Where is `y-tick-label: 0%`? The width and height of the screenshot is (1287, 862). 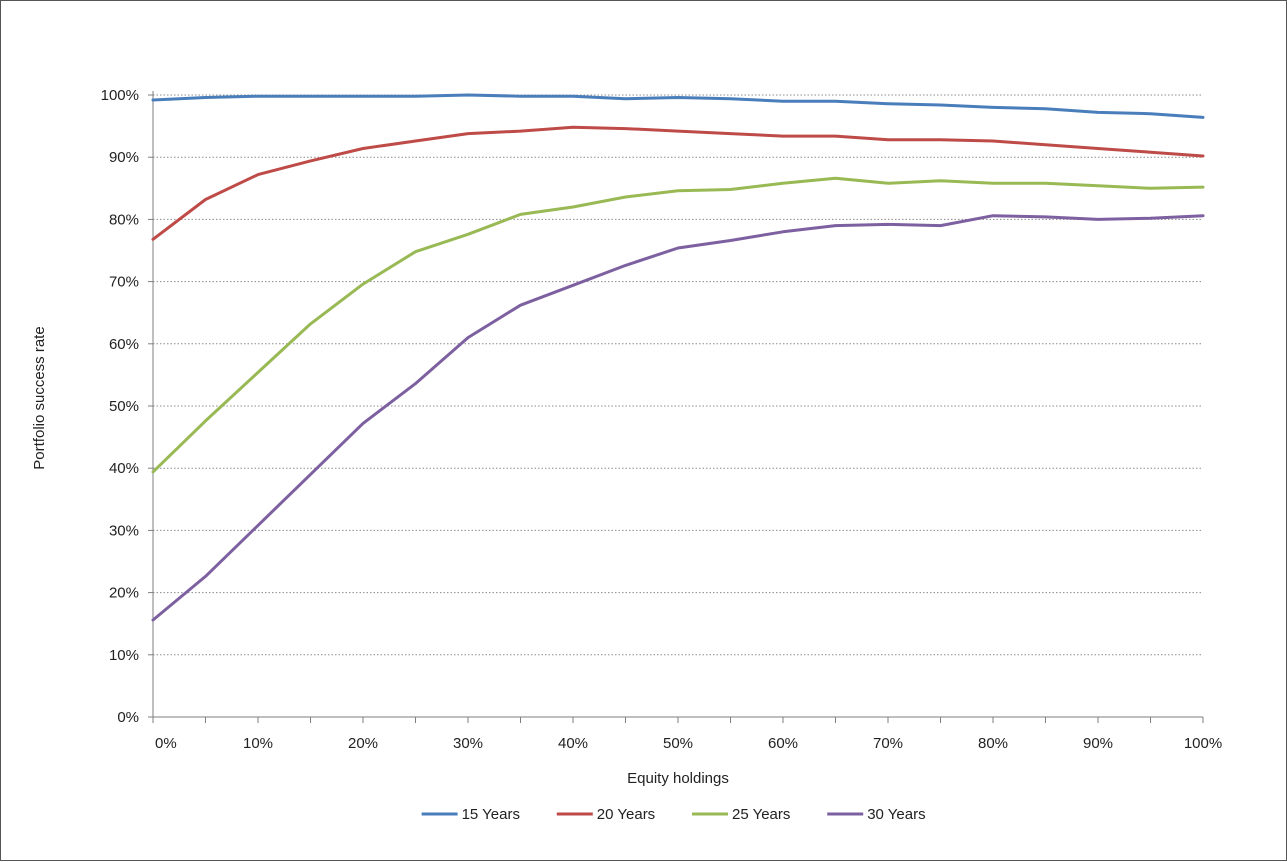 y-tick-label: 0% is located at coordinates (128, 717).